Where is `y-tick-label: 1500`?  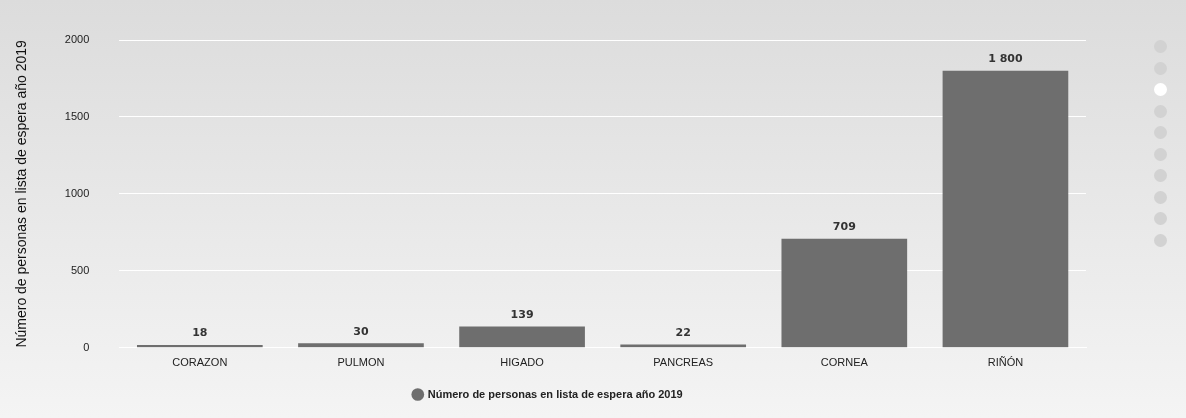
y-tick-label: 1500 is located at coordinates (77, 115).